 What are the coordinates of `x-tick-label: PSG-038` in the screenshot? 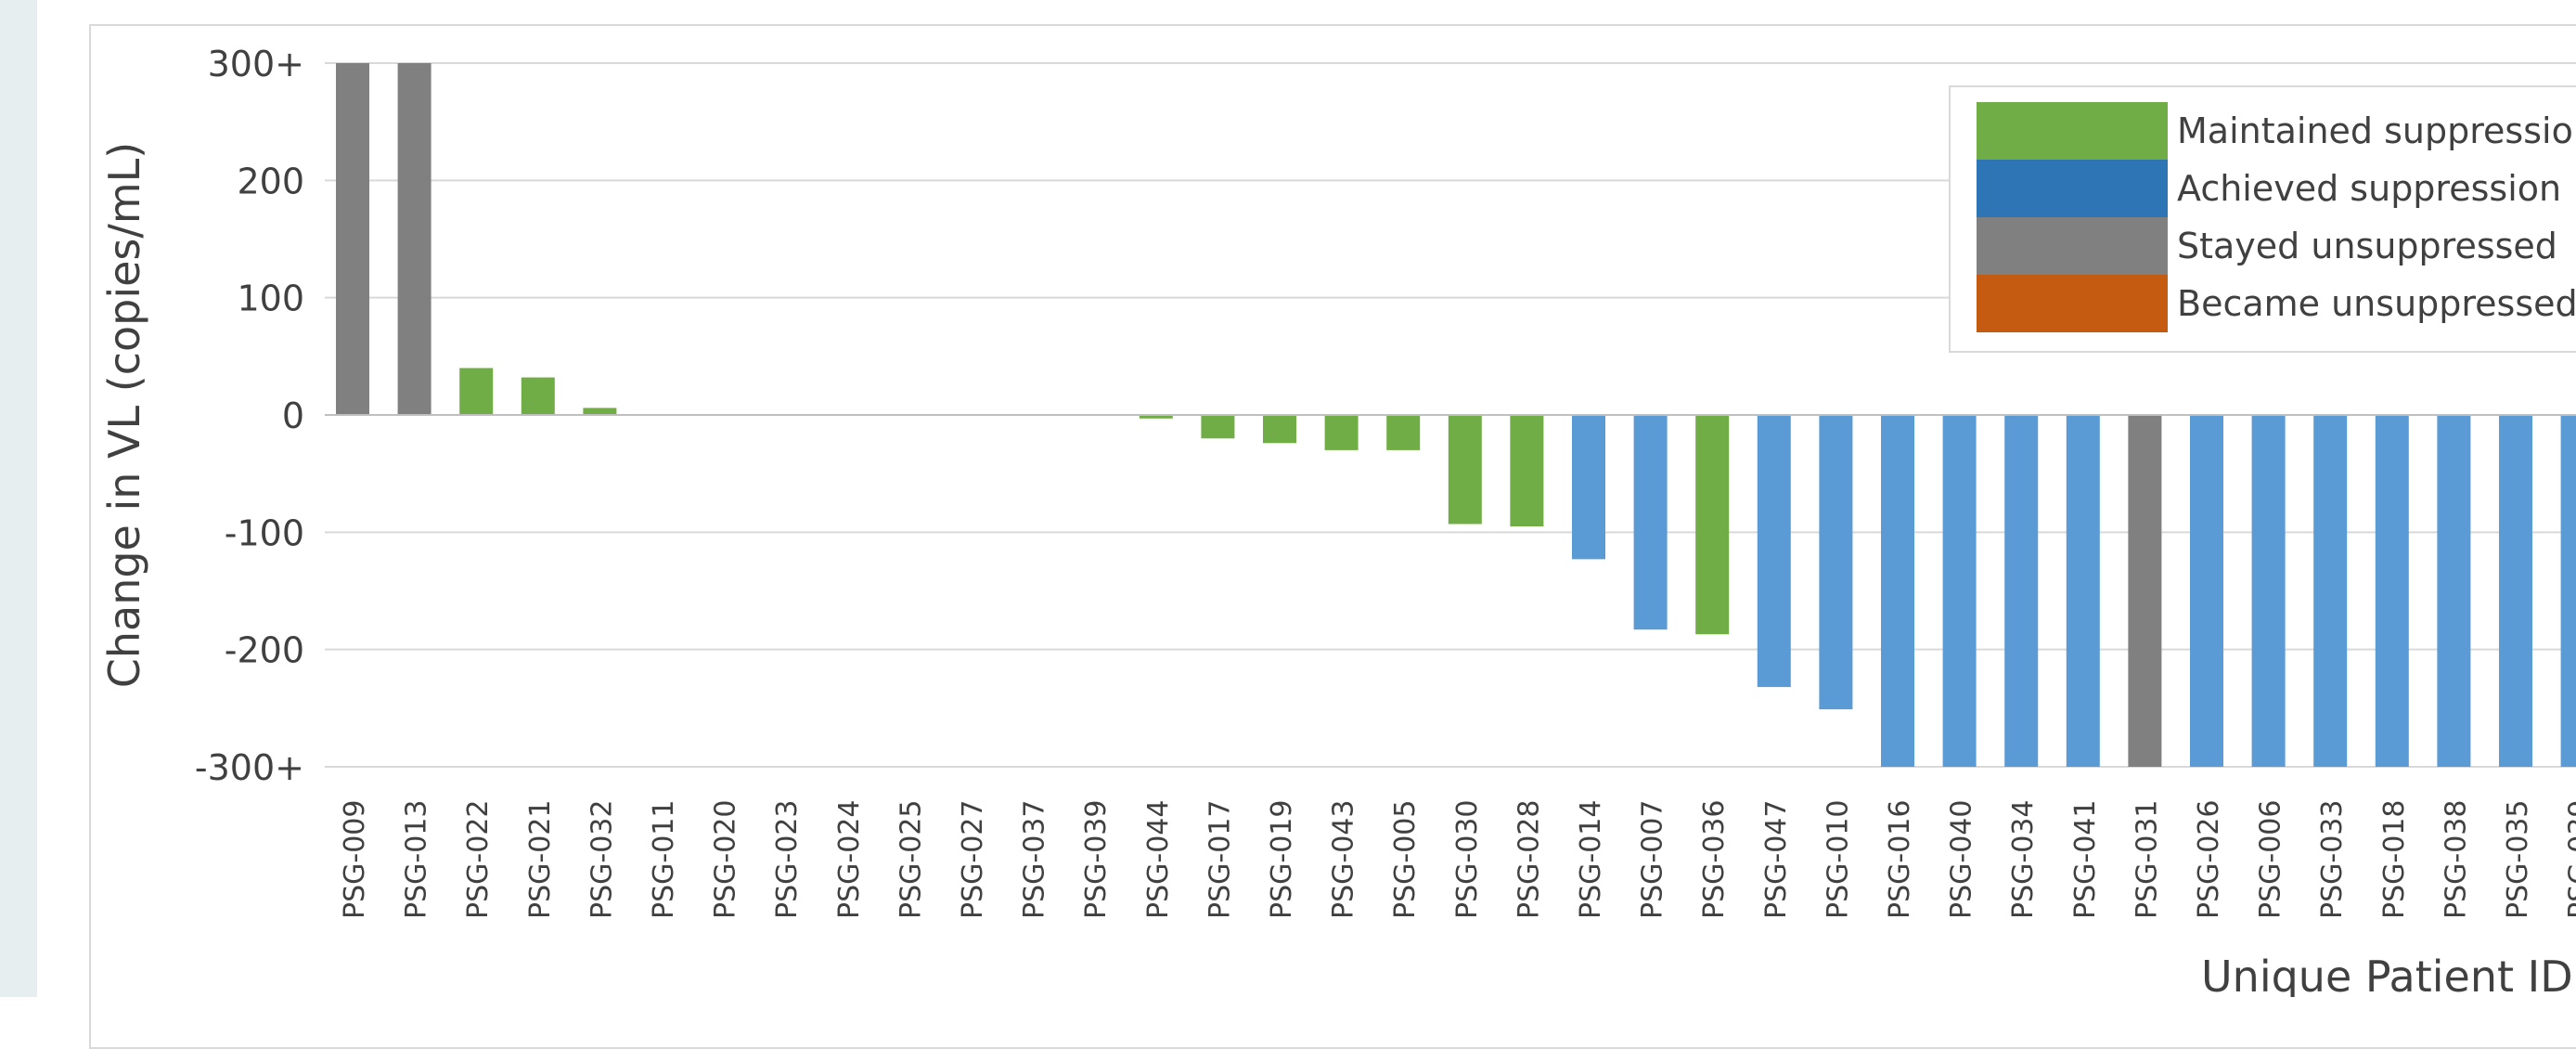 It's located at (2456, 860).